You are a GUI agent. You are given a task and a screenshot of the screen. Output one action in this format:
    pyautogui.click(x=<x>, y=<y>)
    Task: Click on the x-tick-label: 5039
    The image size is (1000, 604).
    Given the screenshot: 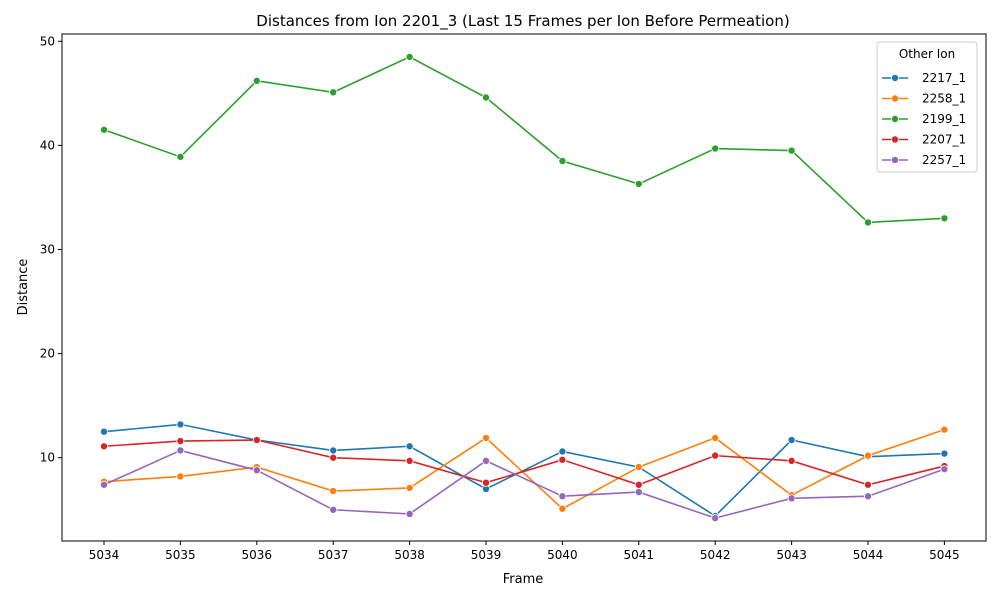 What is the action you would take?
    pyautogui.click(x=486, y=555)
    